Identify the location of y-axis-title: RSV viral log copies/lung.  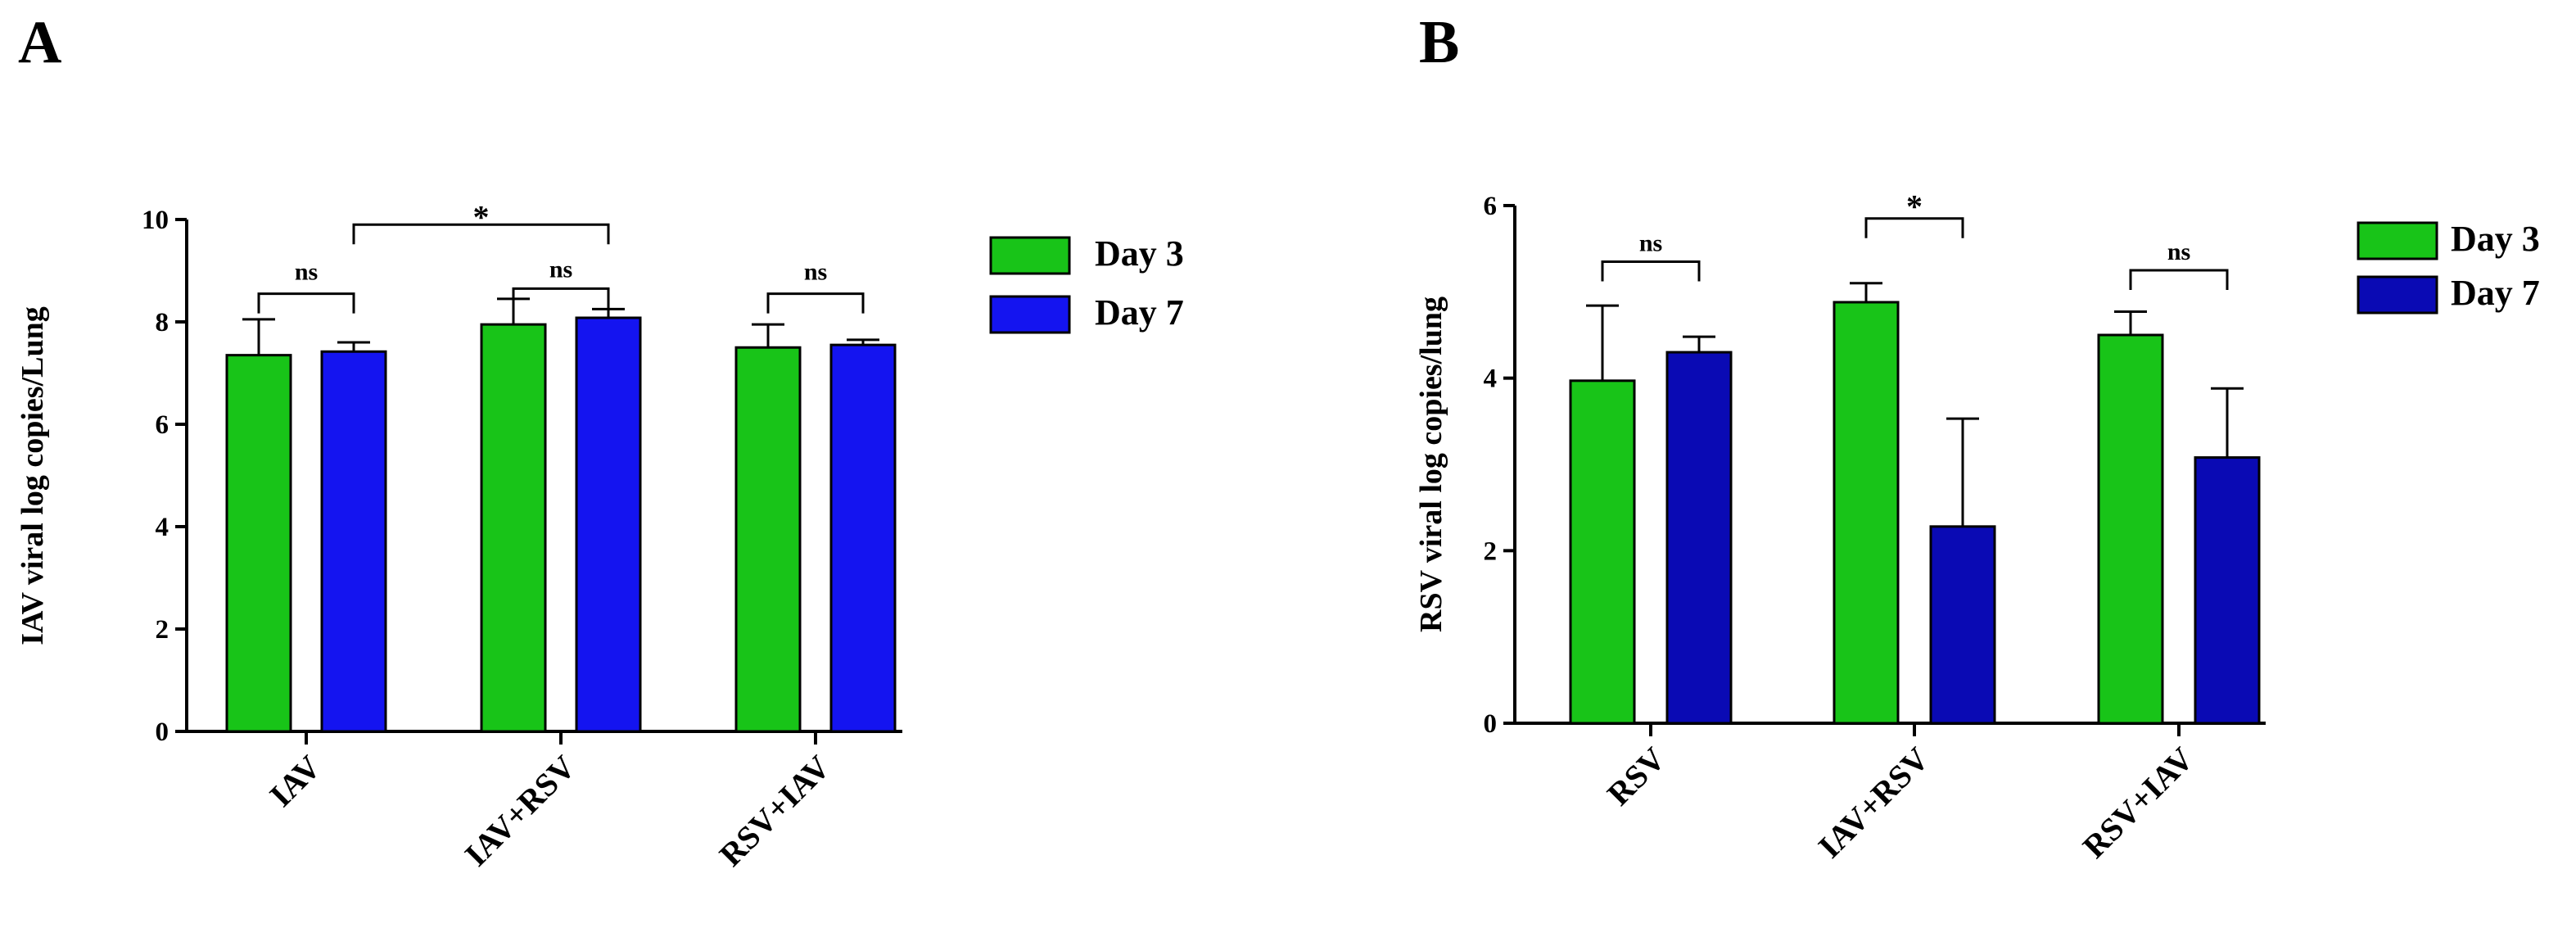
(1431, 464).